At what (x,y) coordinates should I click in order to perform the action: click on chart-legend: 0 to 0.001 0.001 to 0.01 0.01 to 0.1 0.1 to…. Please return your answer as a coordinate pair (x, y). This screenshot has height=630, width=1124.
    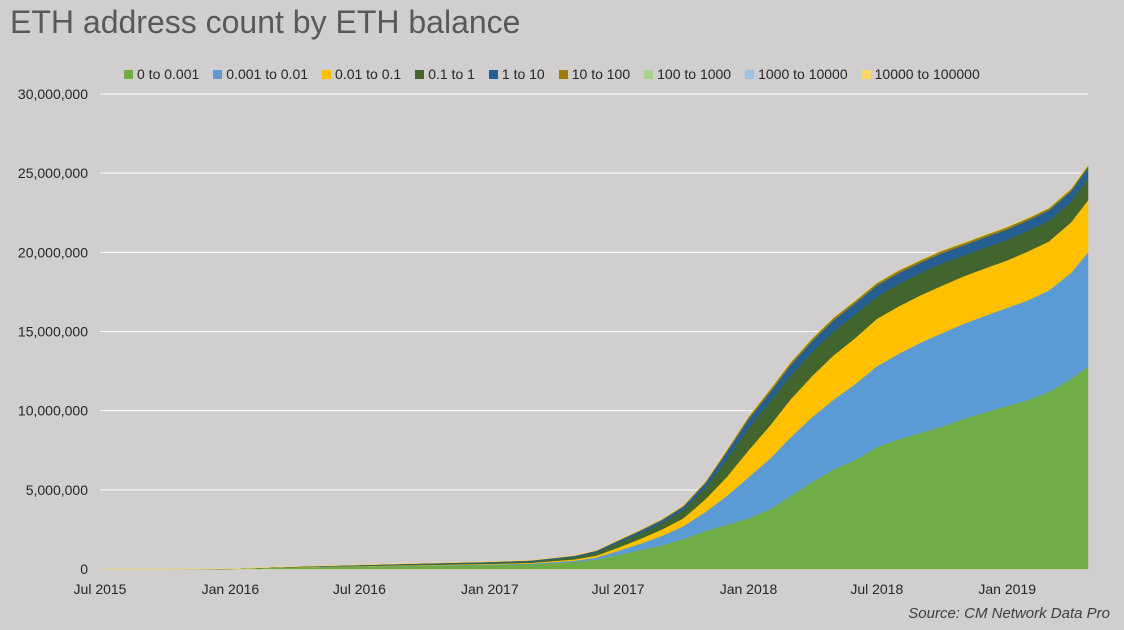
    Looking at the image, I should click on (559, 74).